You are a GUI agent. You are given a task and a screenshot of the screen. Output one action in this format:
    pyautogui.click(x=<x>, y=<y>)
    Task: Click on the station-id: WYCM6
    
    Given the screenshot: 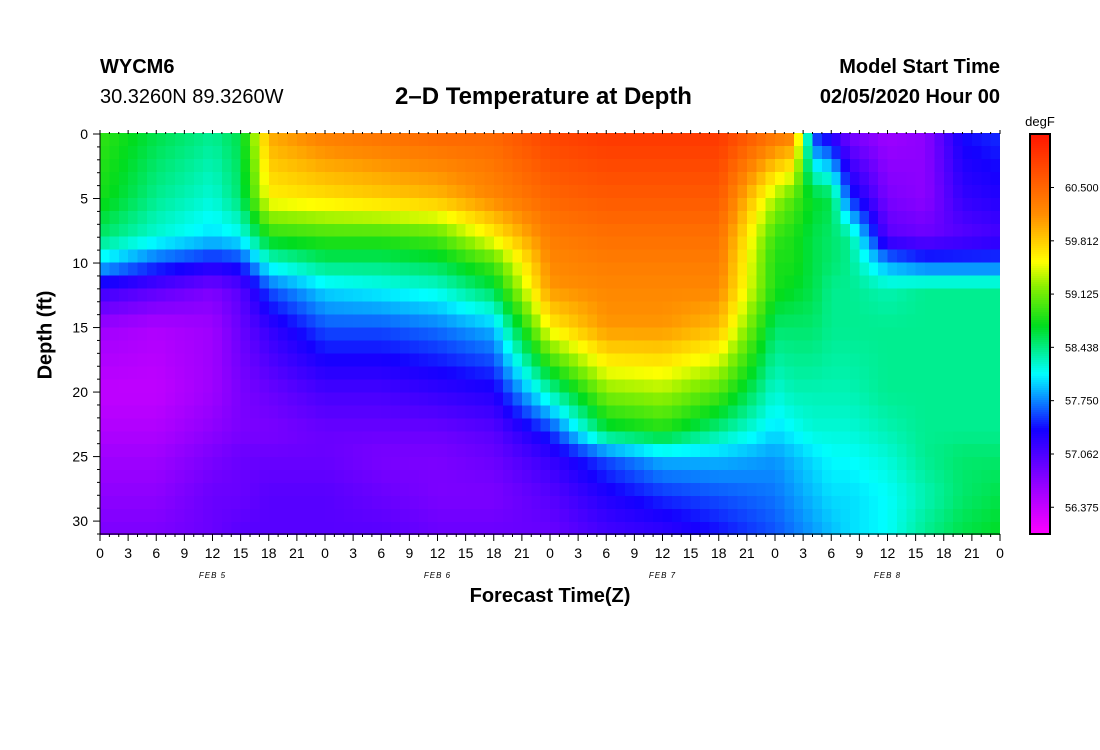 What is the action you would take?
    pyautogui.click(x=137, y=67)
    